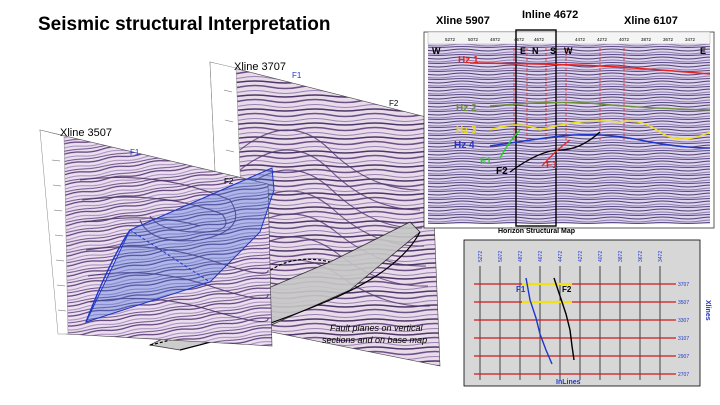 The width and height of the screenshot is (720, 405). Describe the element at coordinates (580, 39) in the screenshot. I see `trace-number: 4472` at that location.